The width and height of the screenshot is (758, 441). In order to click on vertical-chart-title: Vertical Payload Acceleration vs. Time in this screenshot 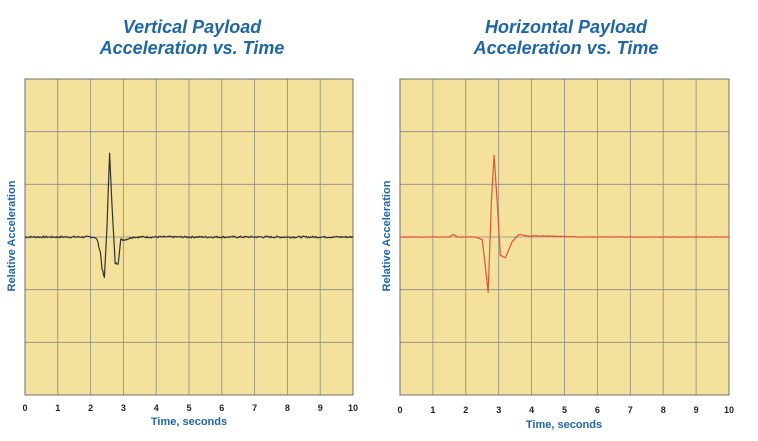, I will do `click(192, 38)`.